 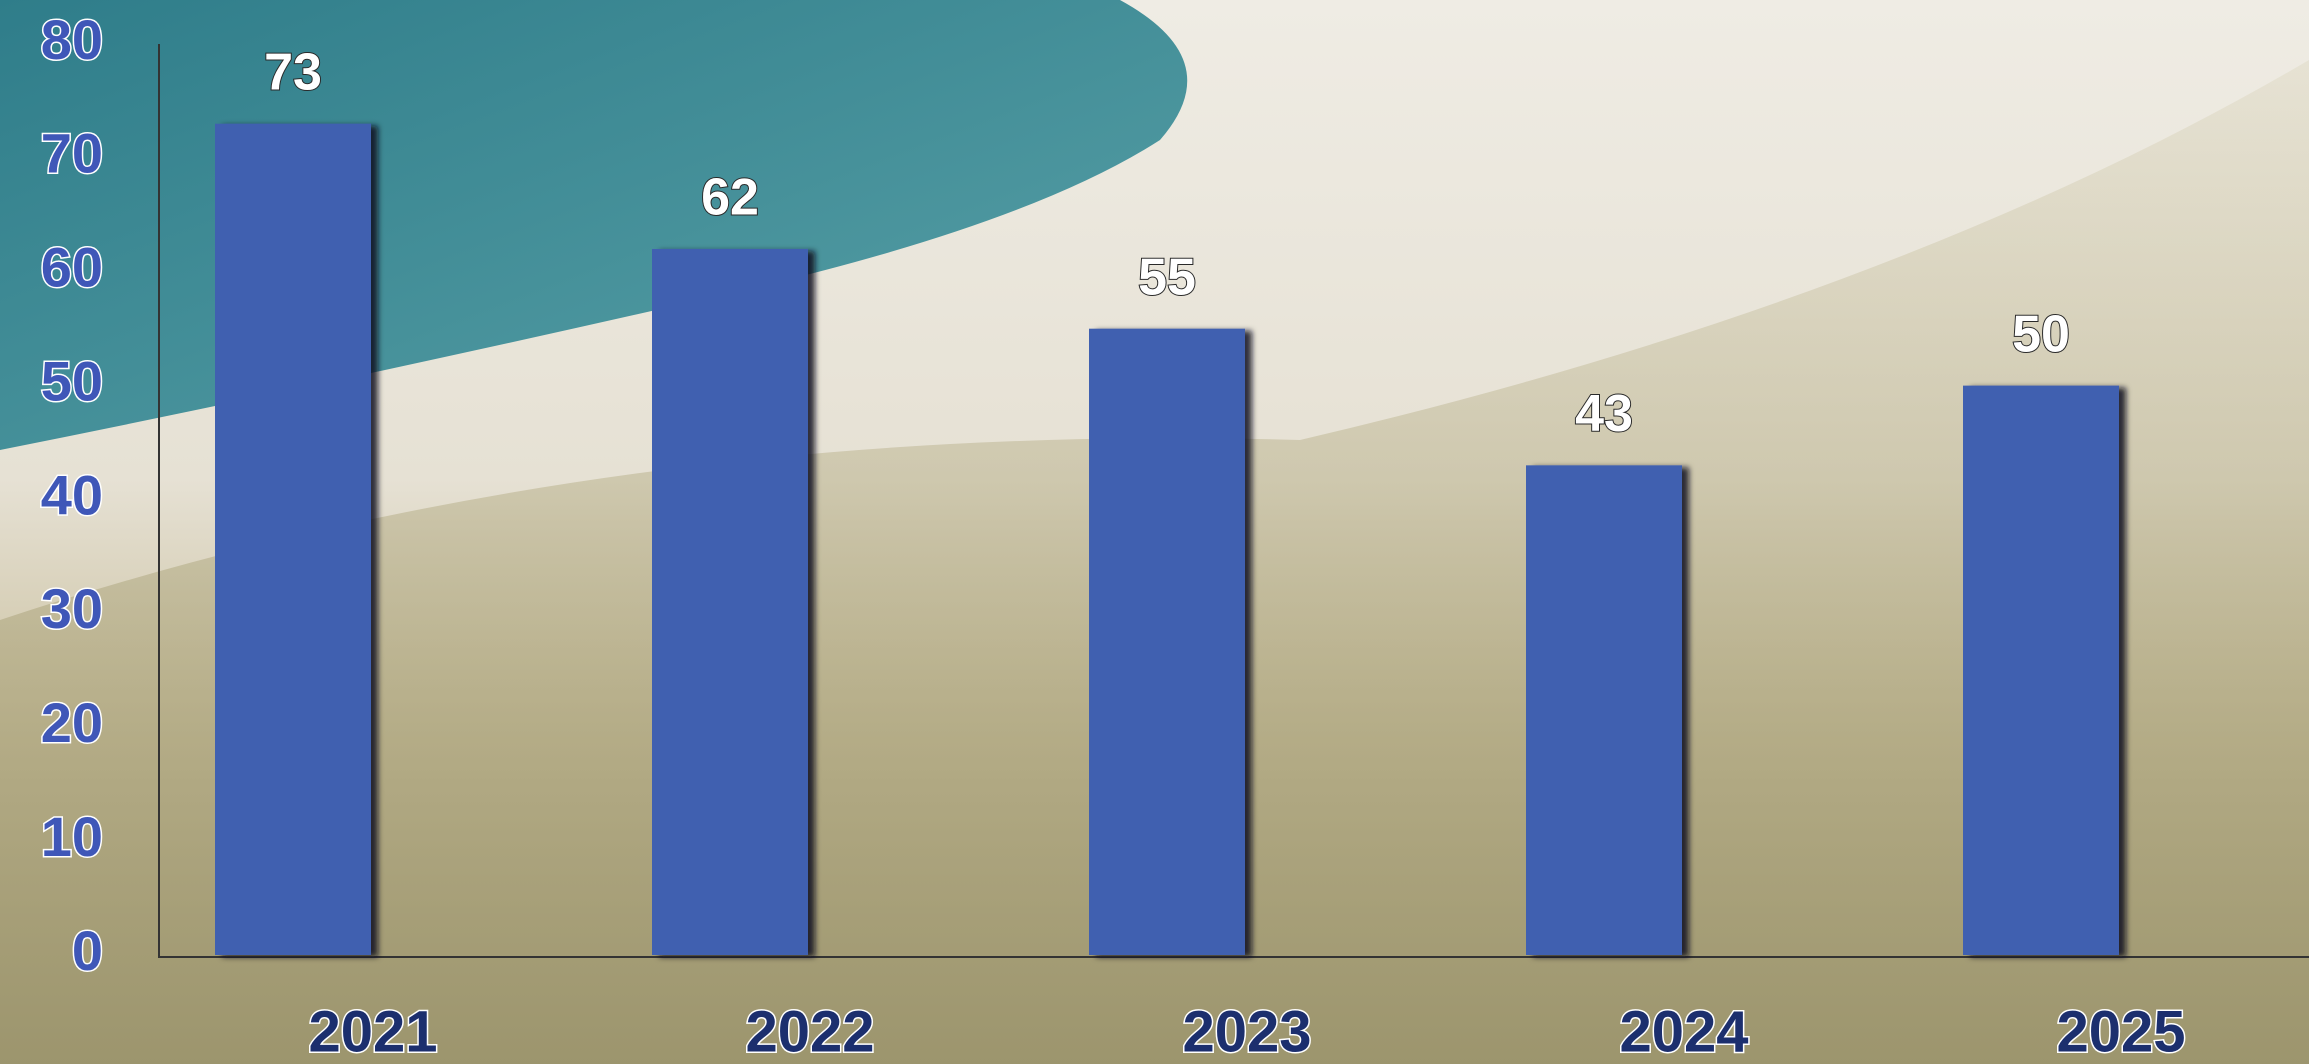 I want to click on y-tick-label: 30, so click(x=72, y=608).